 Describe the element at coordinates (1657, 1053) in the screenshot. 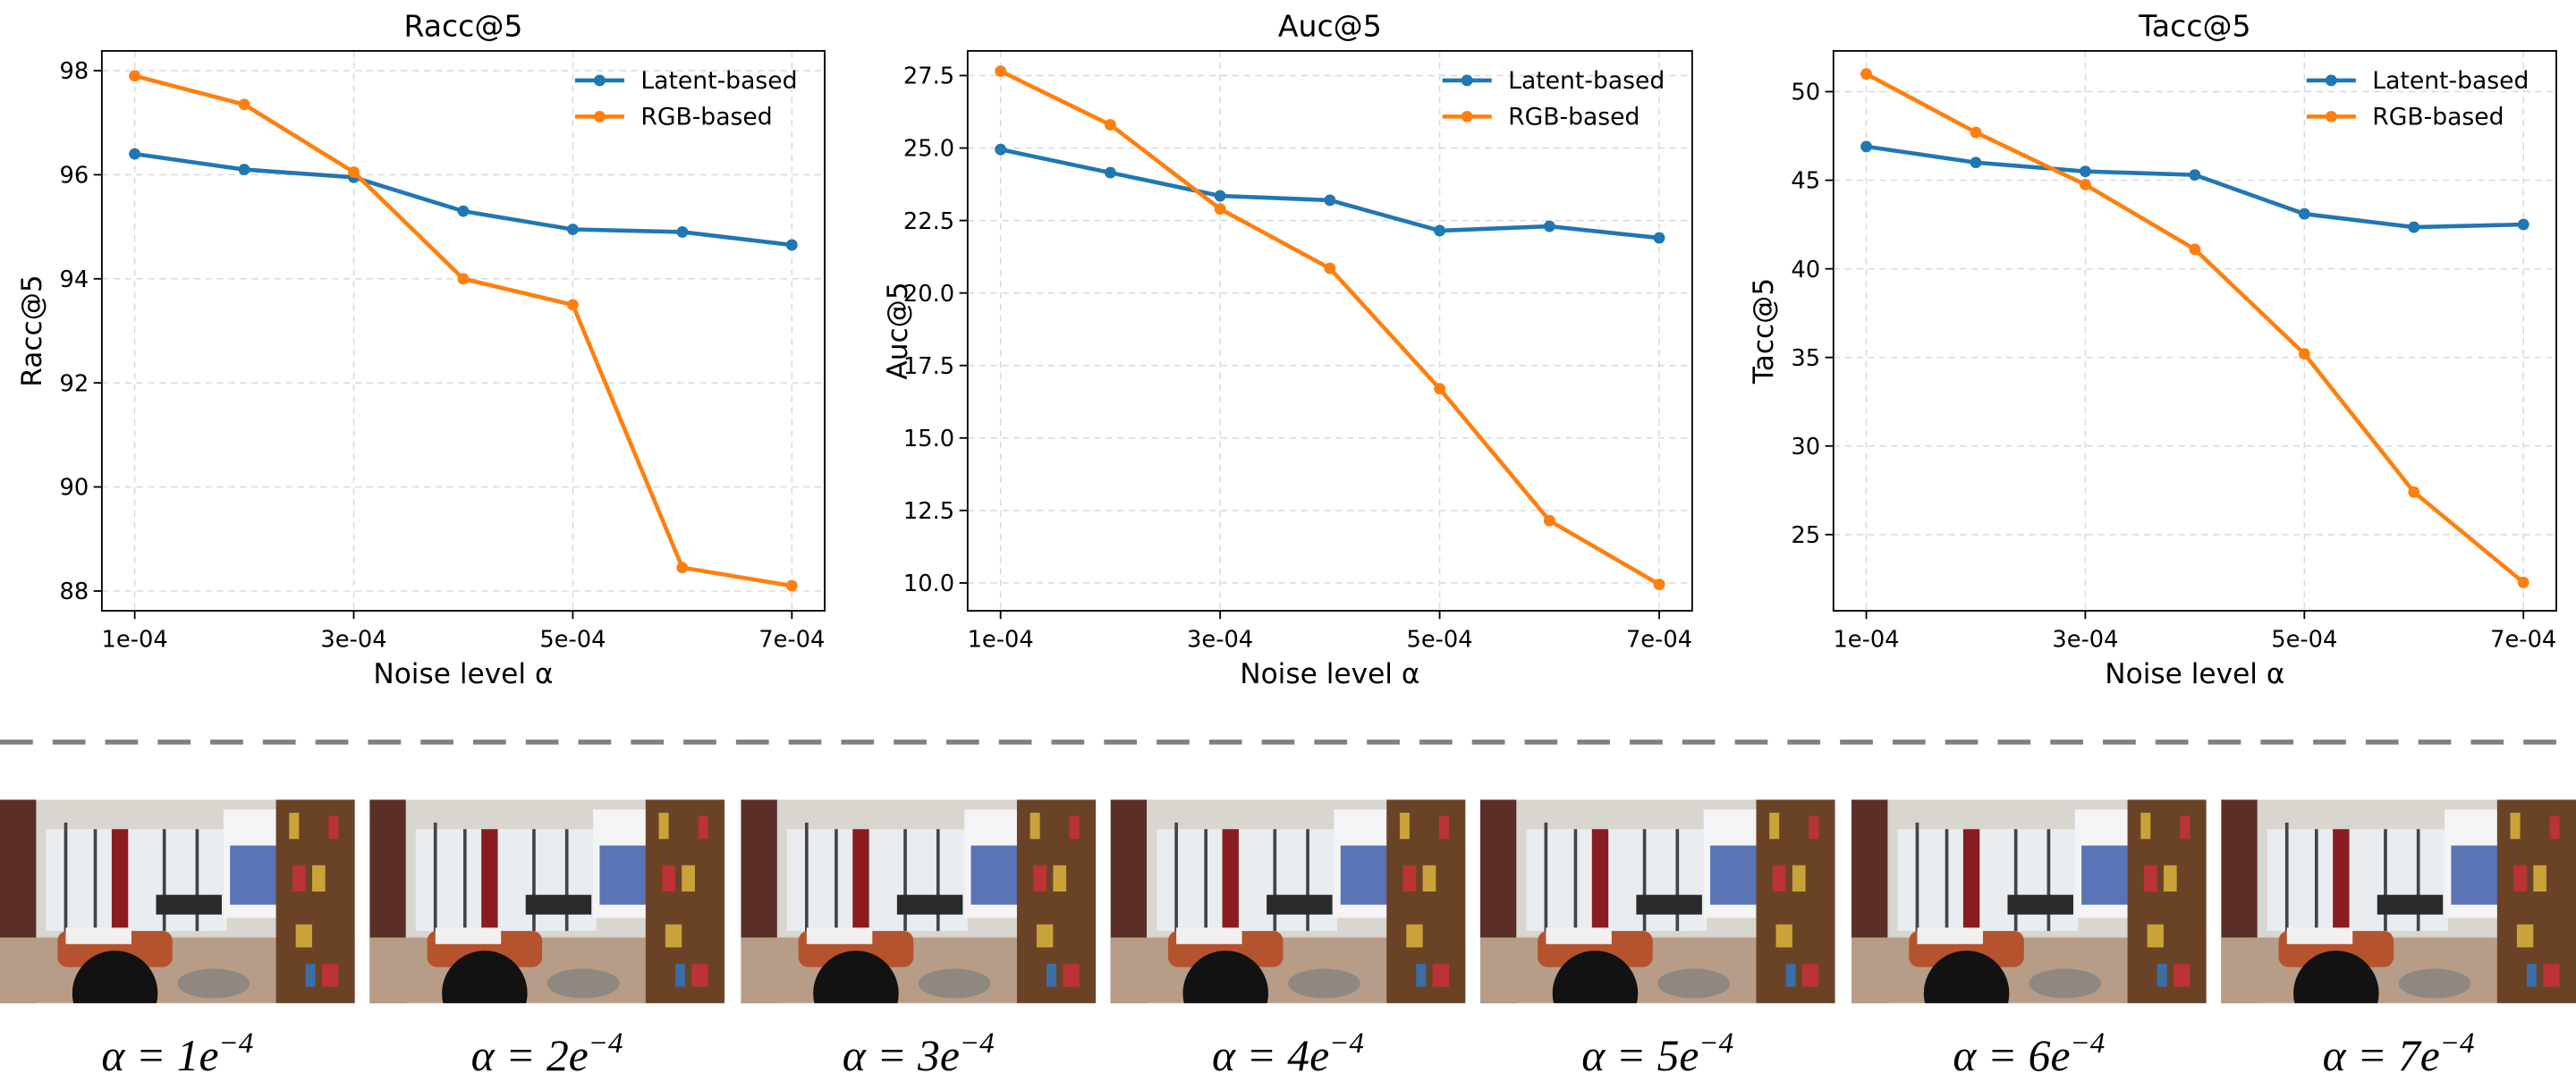

I see `caption: α = 5e−4` at that location.